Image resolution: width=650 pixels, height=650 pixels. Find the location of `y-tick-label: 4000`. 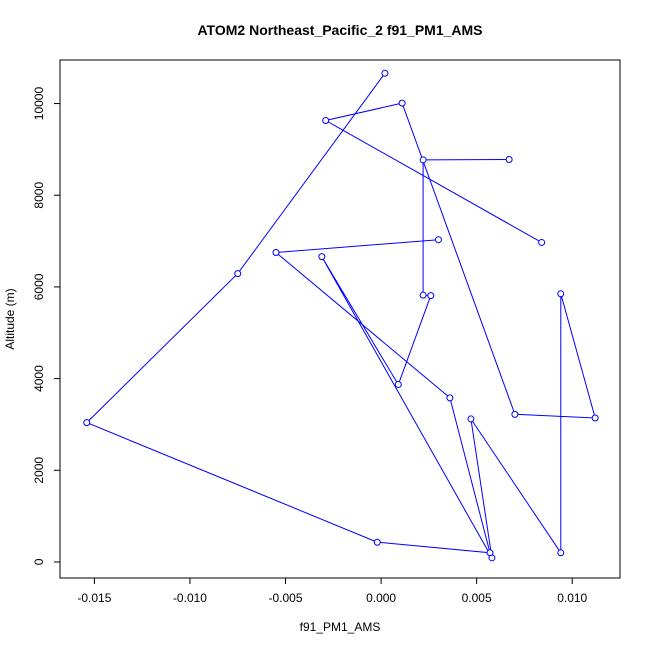

y-tick-label: 4000 is located at coordinates (39, 378).